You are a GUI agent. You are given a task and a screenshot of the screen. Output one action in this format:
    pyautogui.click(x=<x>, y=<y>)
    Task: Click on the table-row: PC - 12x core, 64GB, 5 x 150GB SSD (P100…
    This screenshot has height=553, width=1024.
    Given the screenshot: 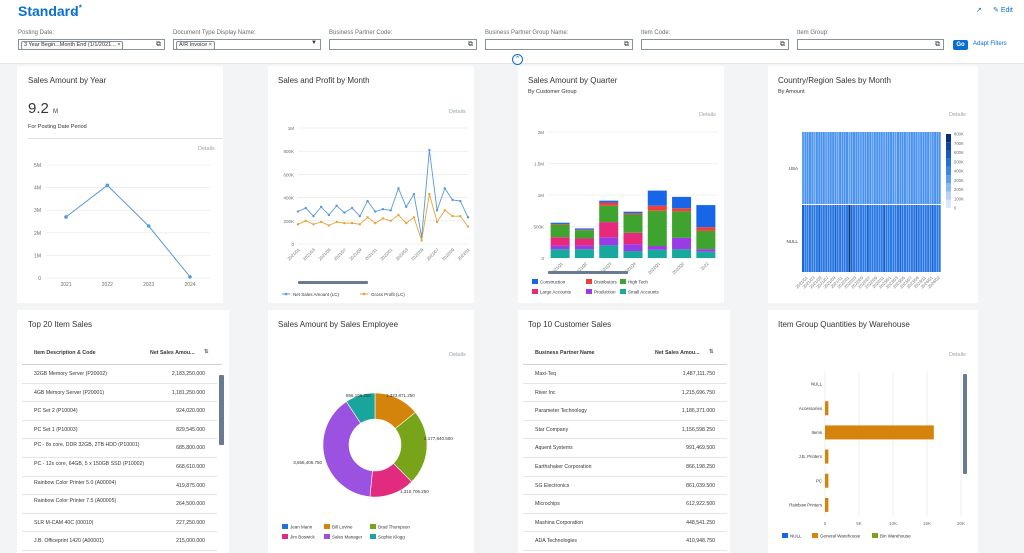 What is the action you would take?
    pyautogui.click(x=119, y=467)
    